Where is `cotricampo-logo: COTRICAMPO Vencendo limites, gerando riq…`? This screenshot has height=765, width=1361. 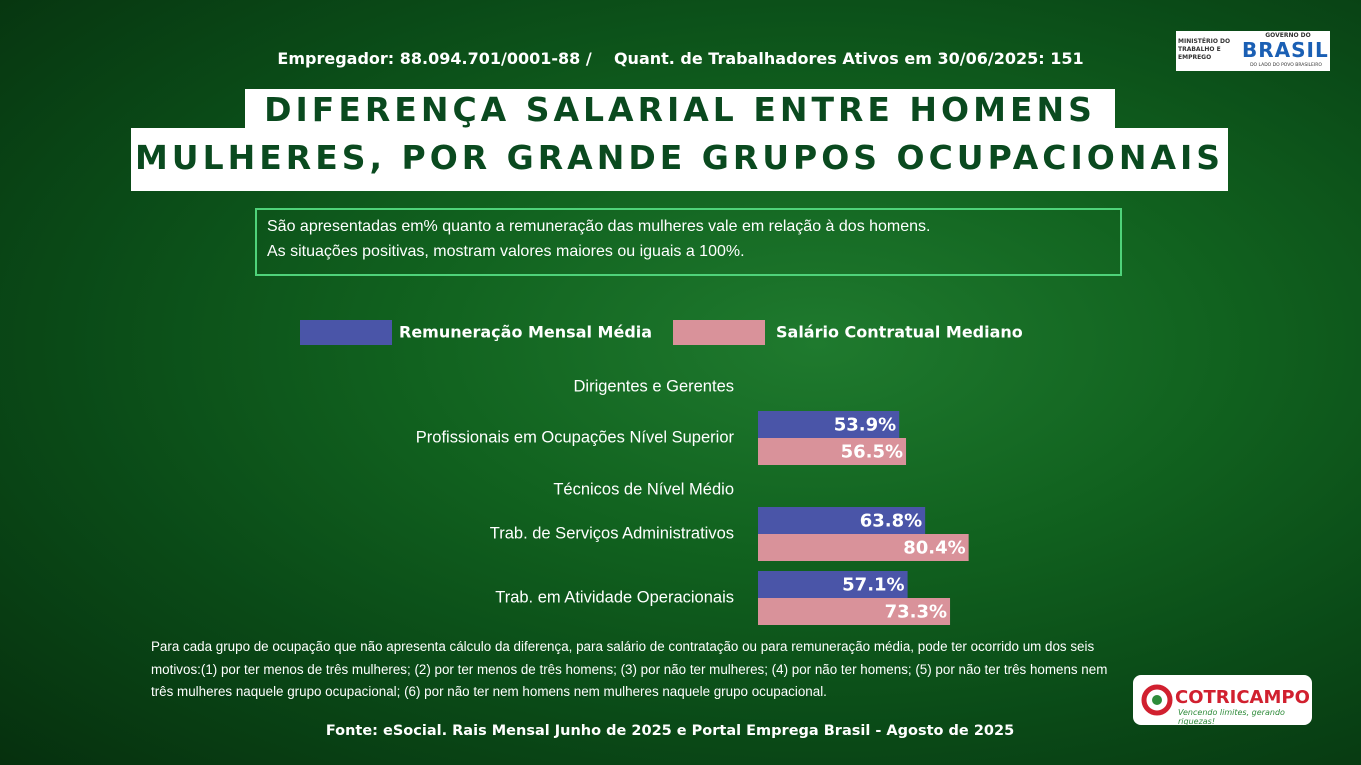
cotricampo-logo: COTRICAMPO Vencendo limites, gerando riq… is located at coordinates (1222, 700).